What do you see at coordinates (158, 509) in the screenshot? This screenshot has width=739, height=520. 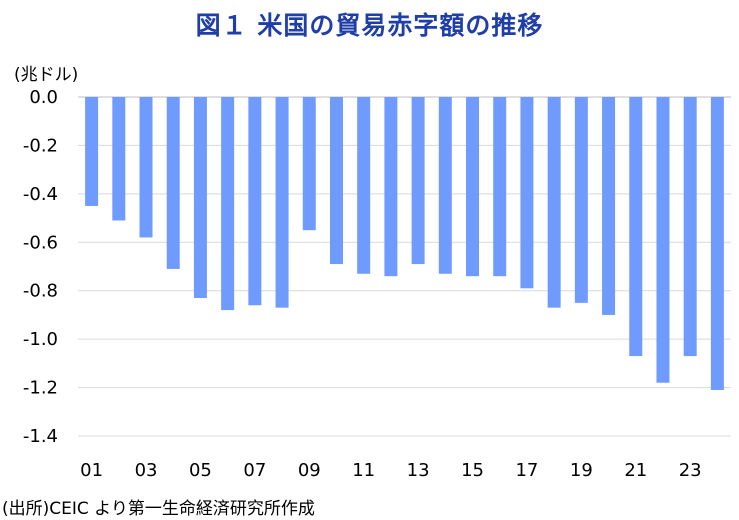 I see `source-note: (出所)CEIC より第一生命経済研究所作成` at bounding box center [158, 509].